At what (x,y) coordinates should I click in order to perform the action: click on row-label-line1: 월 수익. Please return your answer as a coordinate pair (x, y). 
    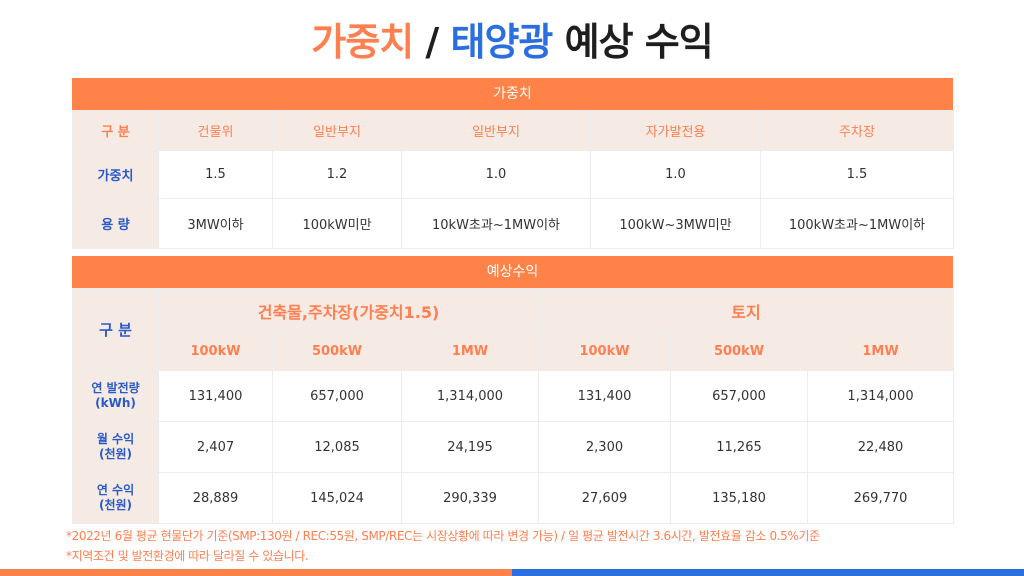
    Looking at the image, I should click on (115, 439).